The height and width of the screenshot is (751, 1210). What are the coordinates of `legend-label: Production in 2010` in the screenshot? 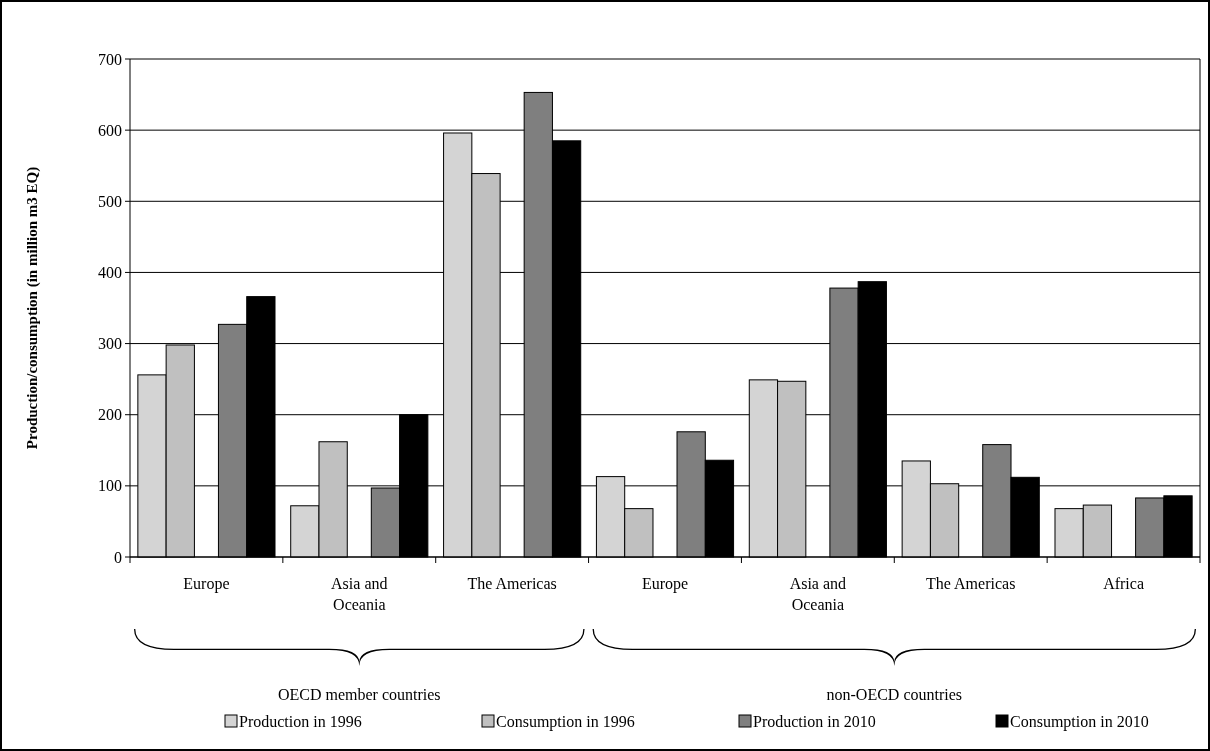 It's located at (814, 721).